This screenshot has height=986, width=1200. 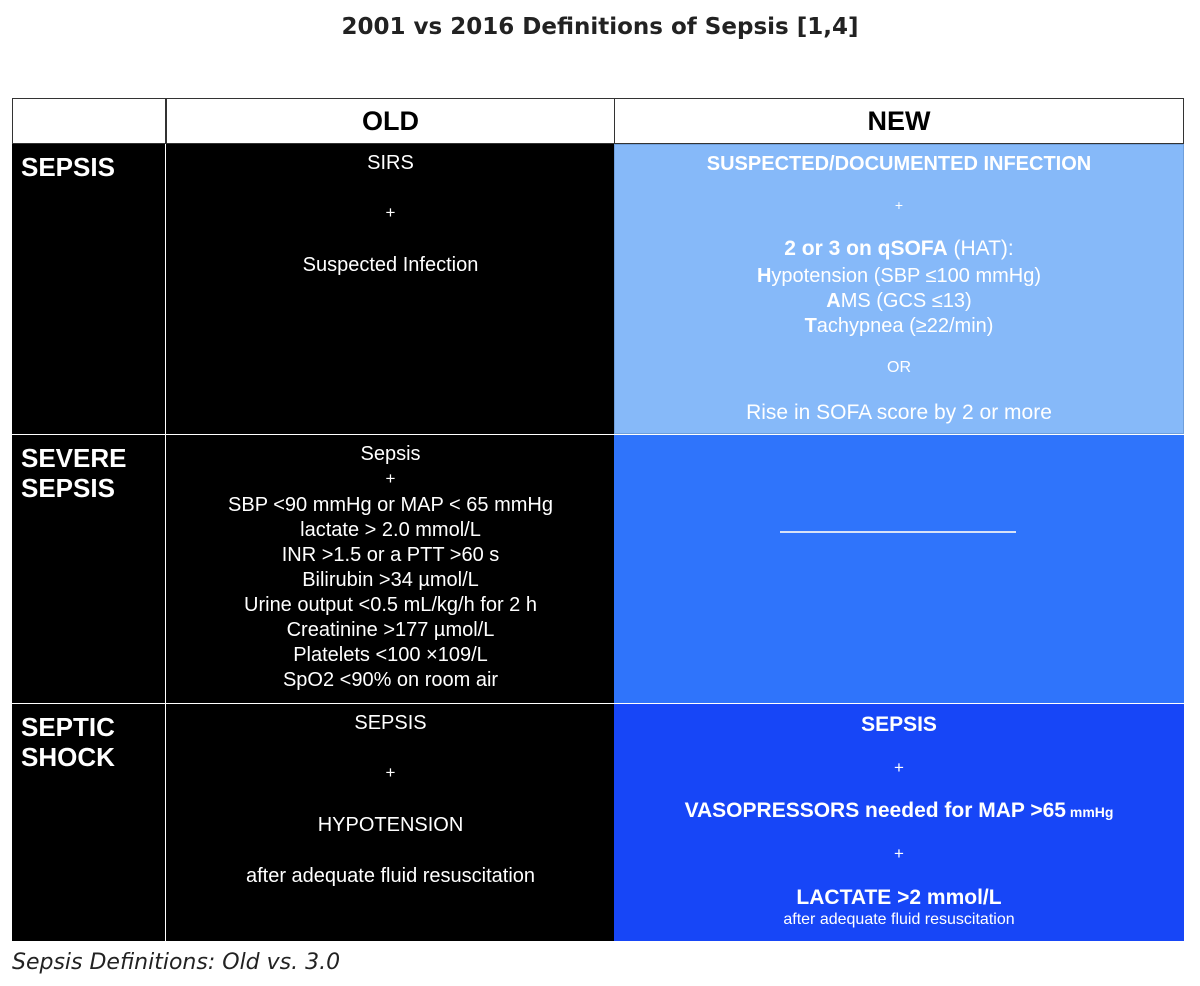 What do you see at coordinates (1089, 812) in the screenshot?
I see `vasopressors-unit: mmHg` at bounding box center [1089, 812].